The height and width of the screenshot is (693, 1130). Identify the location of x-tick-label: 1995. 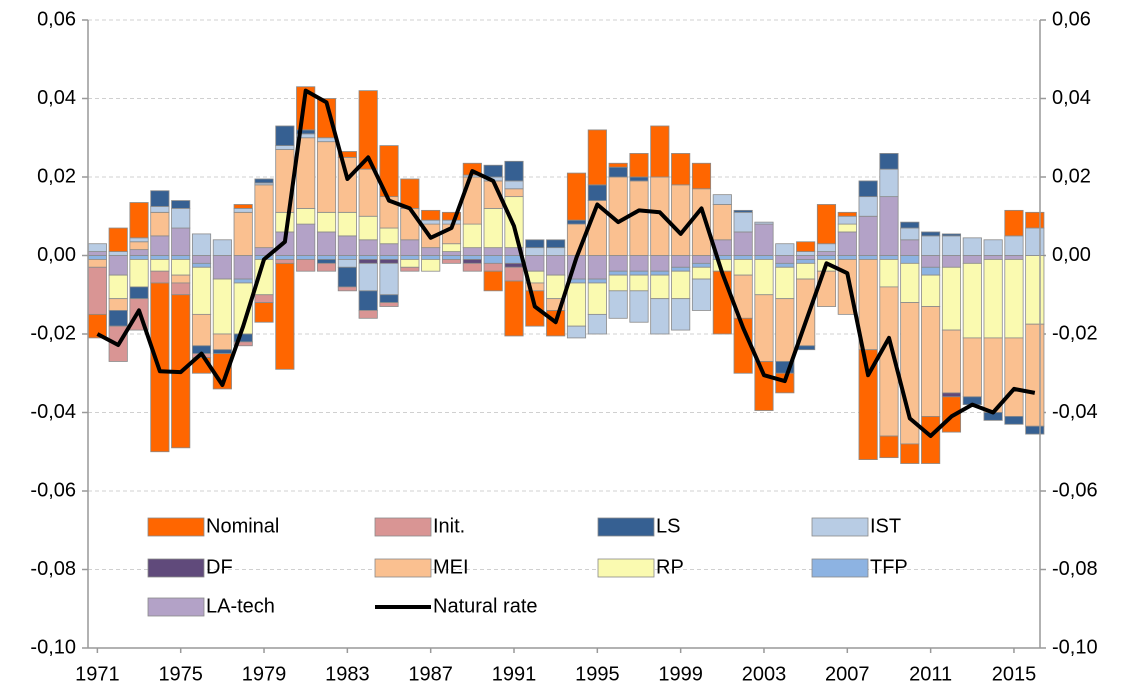
(597, 674).